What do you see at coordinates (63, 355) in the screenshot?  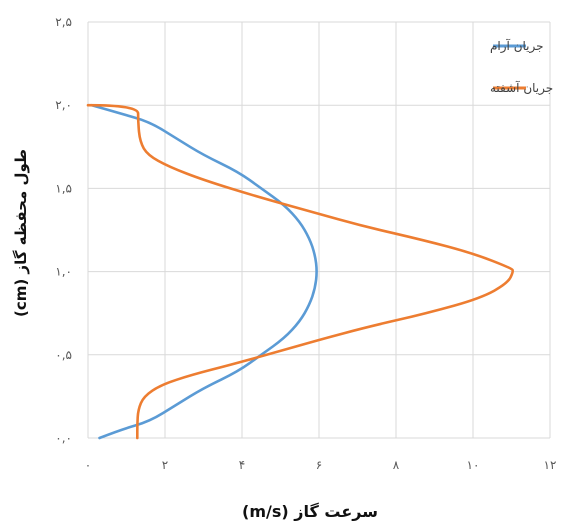 I see `y-tick-label: ۰,۵` at bounding box center [63, 355].